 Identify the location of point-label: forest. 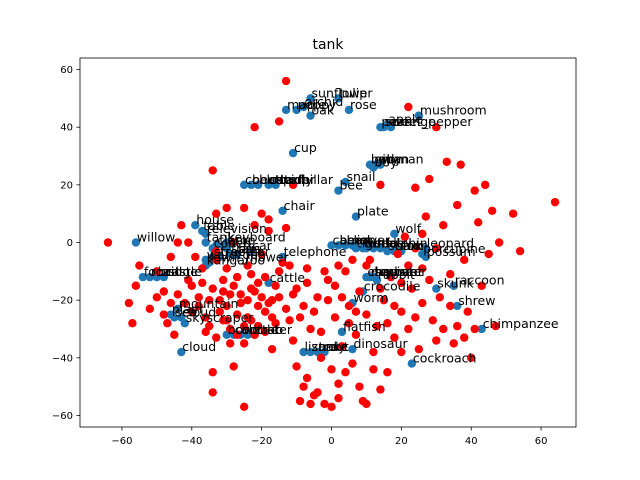
(162, 271).